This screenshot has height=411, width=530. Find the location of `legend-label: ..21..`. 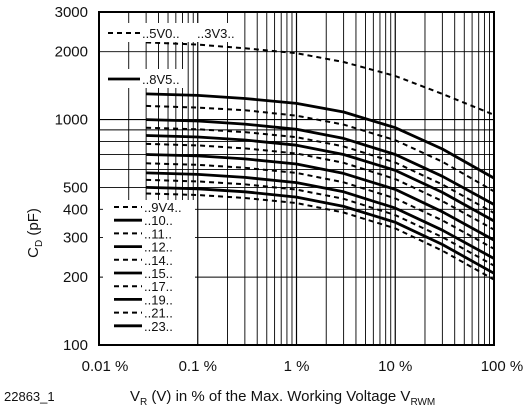

legend-label: ..21.. is located at coordinates (158, 313).